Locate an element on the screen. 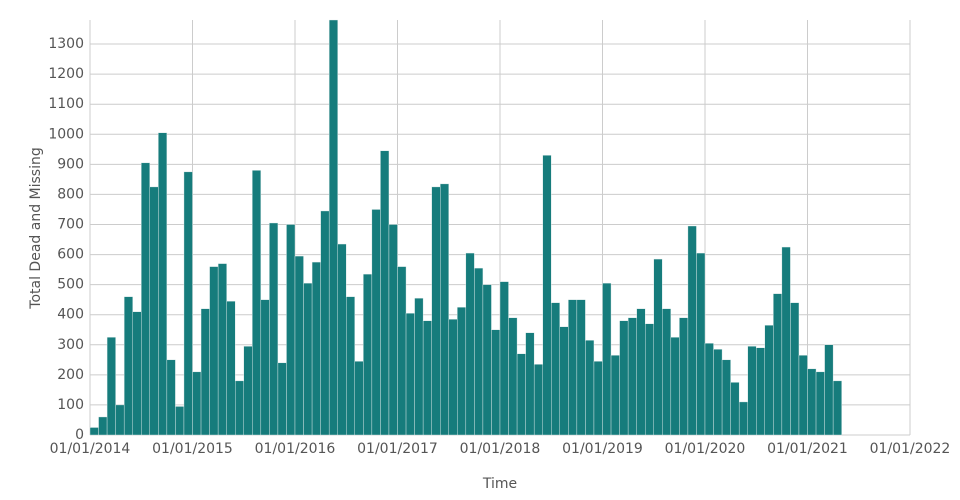 This screenshot has height=500, width=960. x-axis-title: Time is located at coordinates (499, 484).